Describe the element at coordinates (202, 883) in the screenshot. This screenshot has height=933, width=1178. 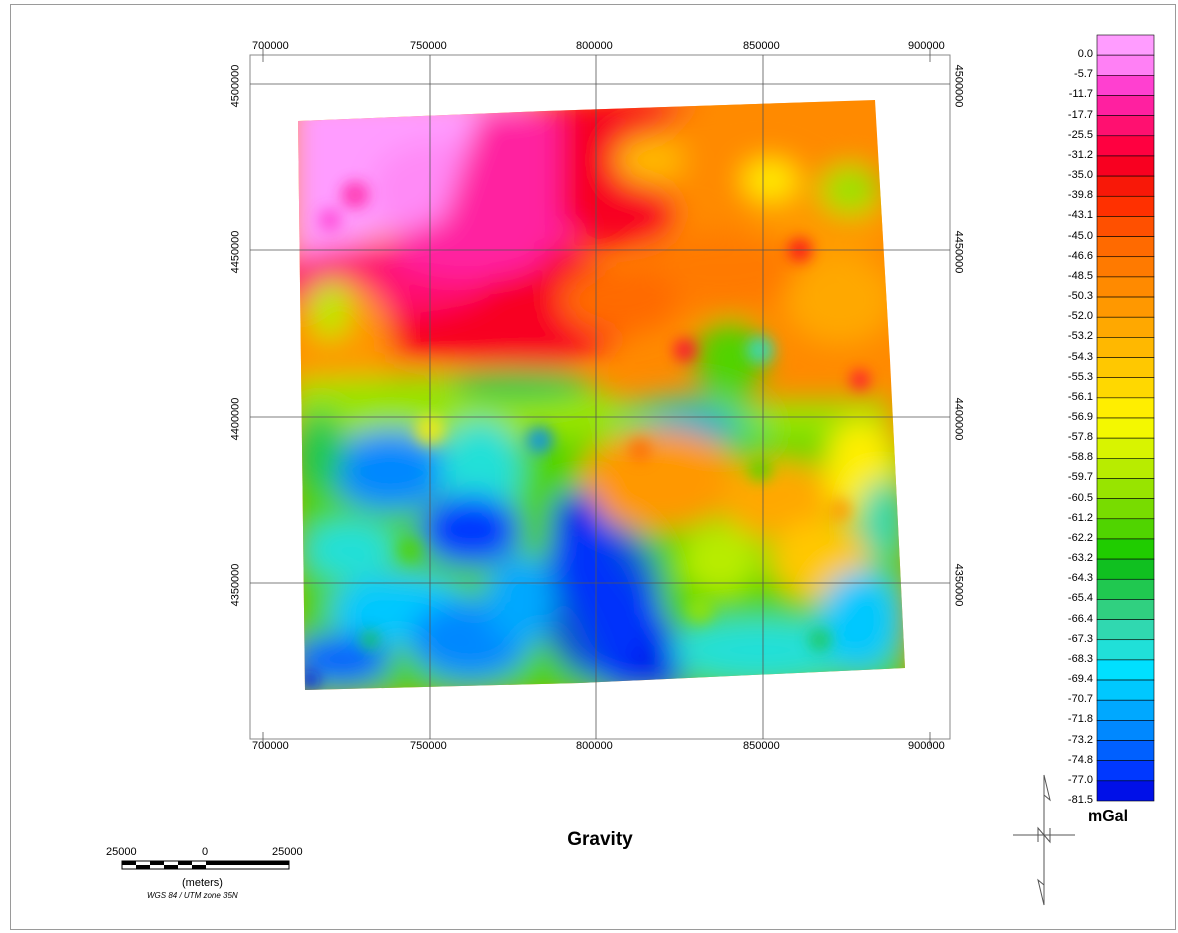
I see `scale-unit-label: (meters)` at that location.